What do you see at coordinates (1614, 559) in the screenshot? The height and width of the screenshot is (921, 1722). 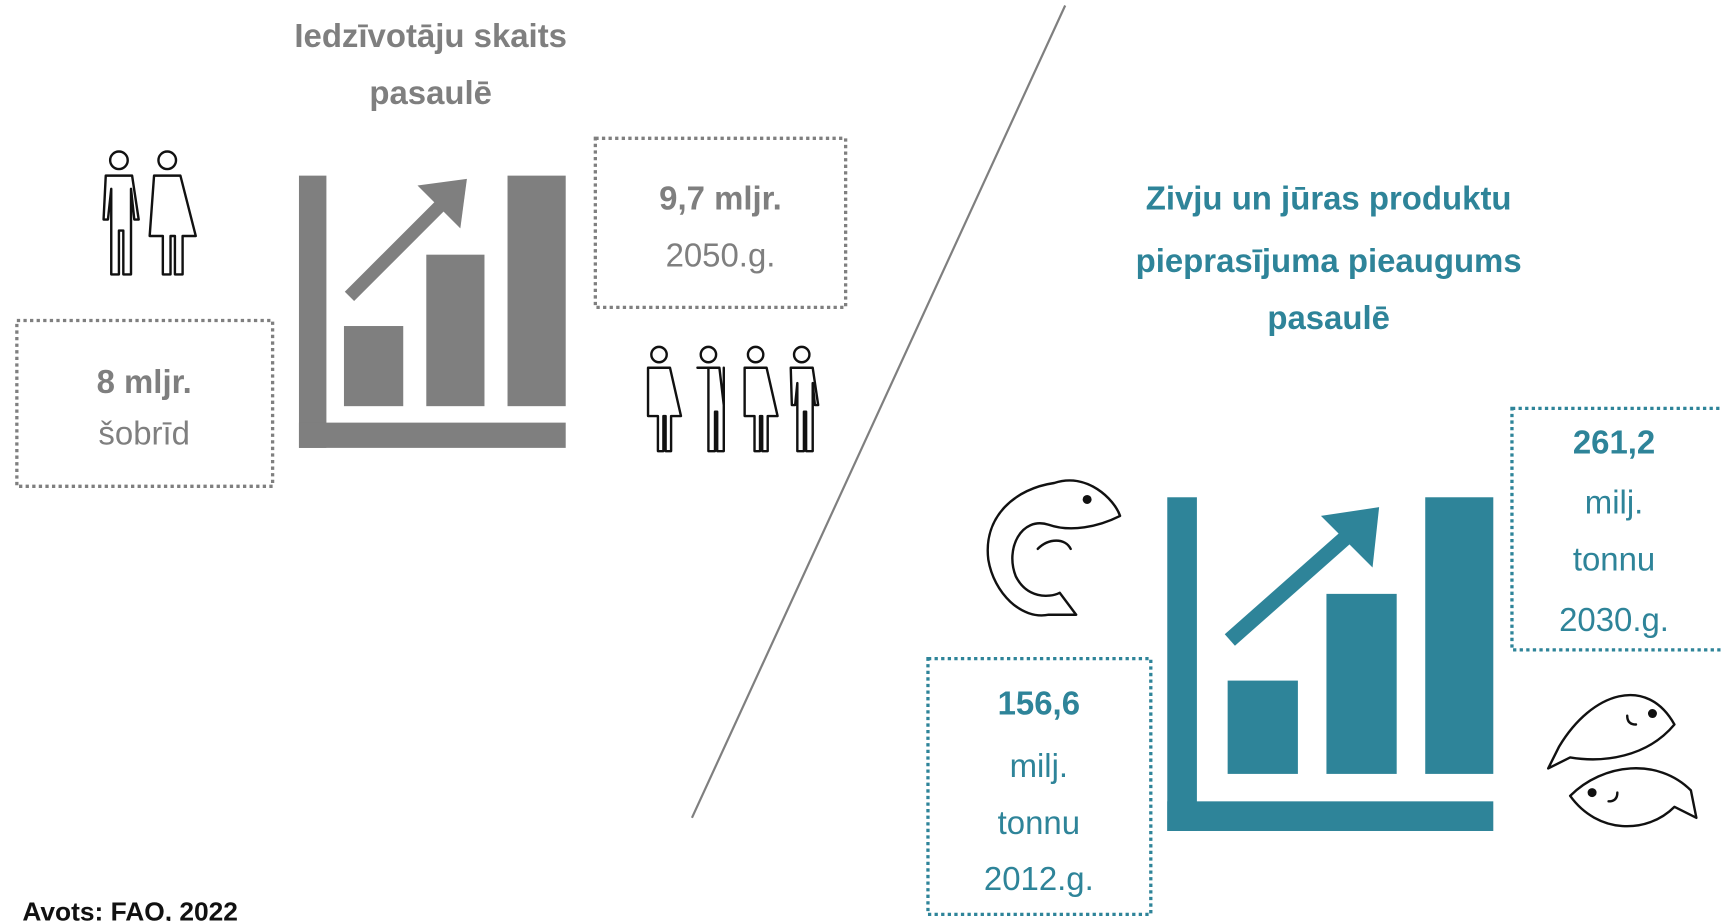 I see `end-unit: tonnu` at bounding box center [1614, 559].